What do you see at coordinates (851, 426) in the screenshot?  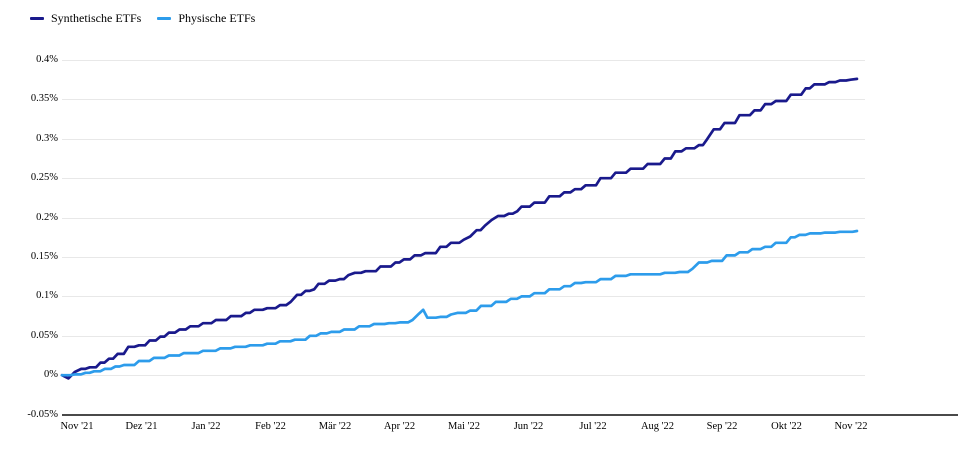 I see `x-tick-label: Nov '22` at bounding box center [851, 426].